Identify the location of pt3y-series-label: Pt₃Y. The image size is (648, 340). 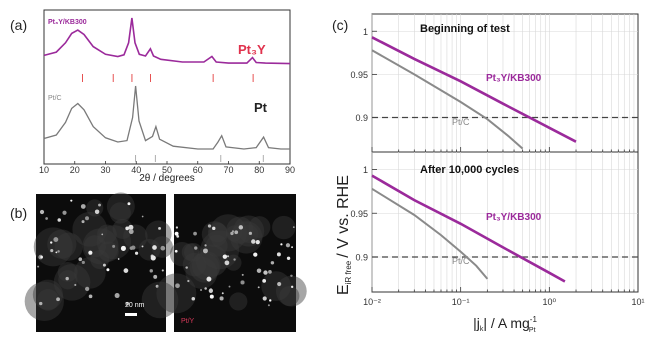
(252, 49).